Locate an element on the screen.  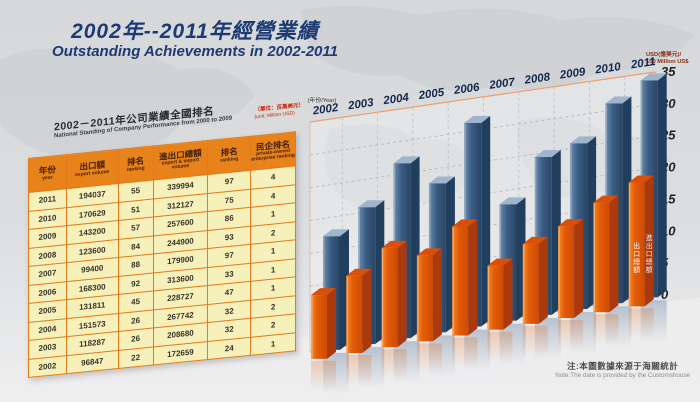
table-cell: 22 is located at coordinates (136, 357).